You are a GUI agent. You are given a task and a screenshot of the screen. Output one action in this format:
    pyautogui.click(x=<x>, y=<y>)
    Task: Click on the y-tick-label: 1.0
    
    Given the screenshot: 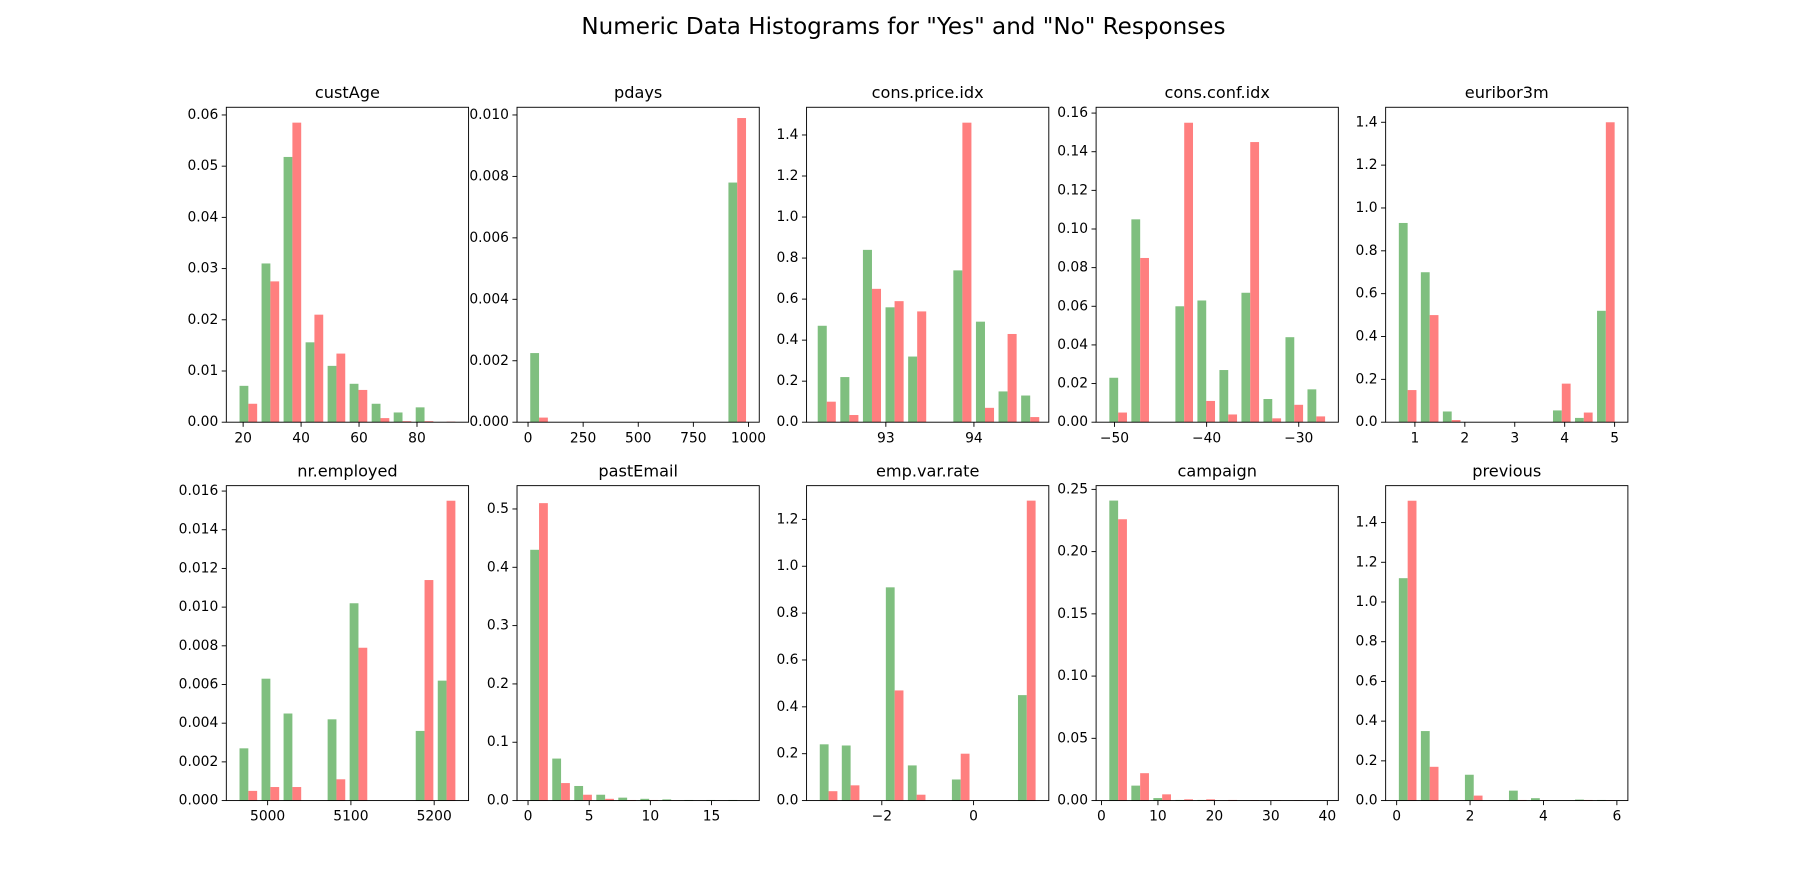 What is the action you would take?
    pyautogui.click(x=787, y=566)
    